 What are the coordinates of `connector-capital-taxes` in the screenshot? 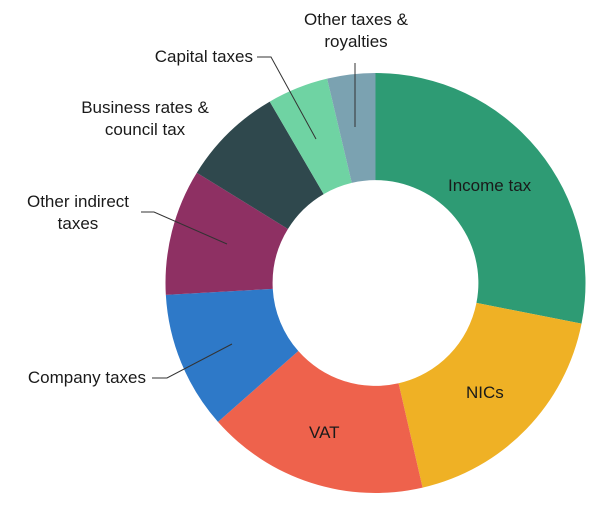 It's located at (287, 98).